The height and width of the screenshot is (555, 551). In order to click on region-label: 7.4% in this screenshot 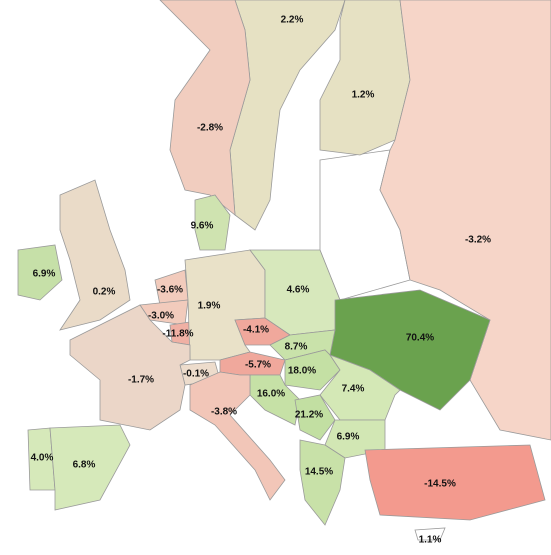, I will do `click(353, 389)`.